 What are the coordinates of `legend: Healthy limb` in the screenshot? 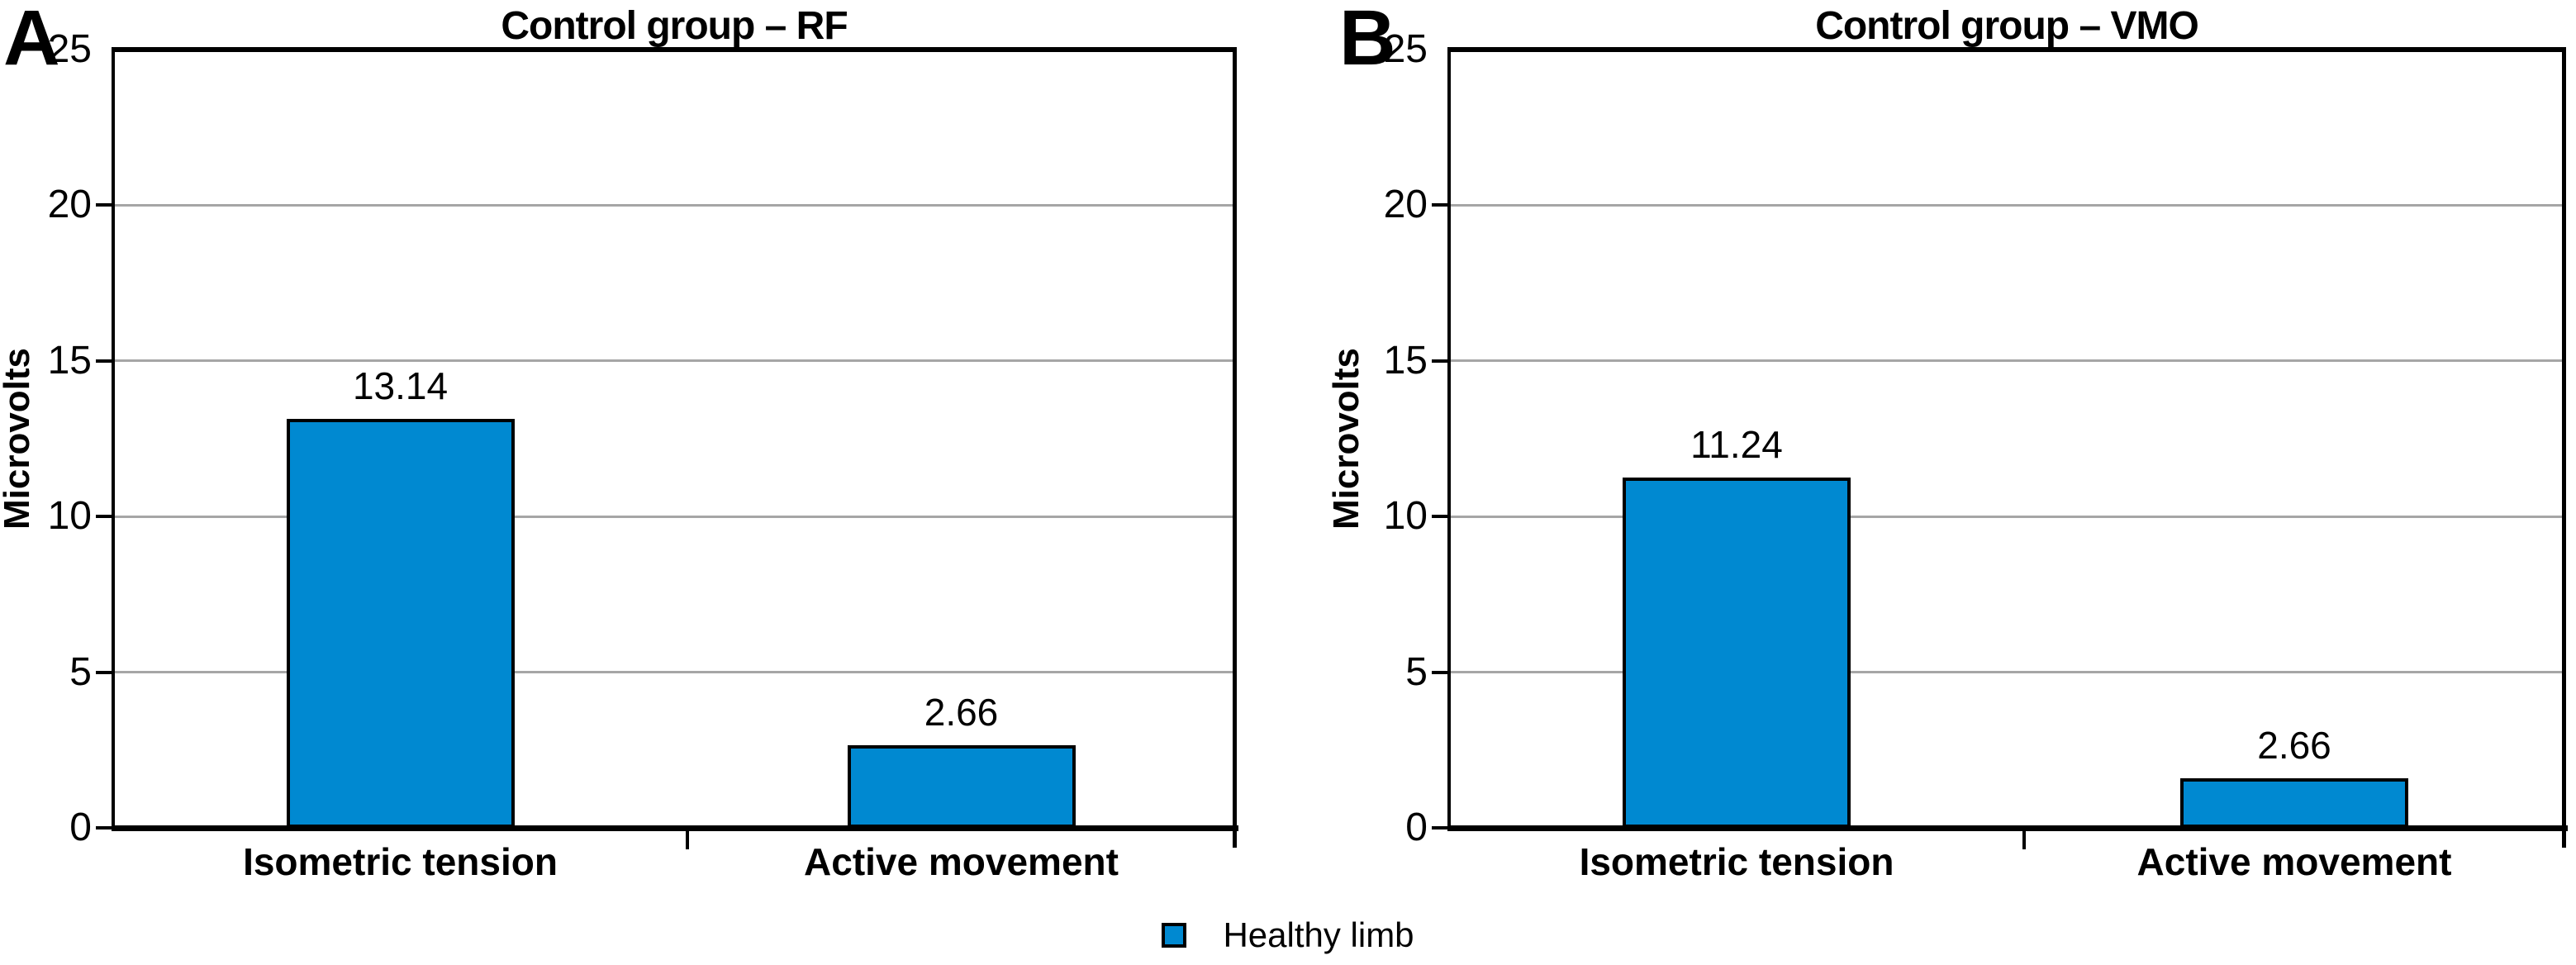 It's located at (1288, 935).